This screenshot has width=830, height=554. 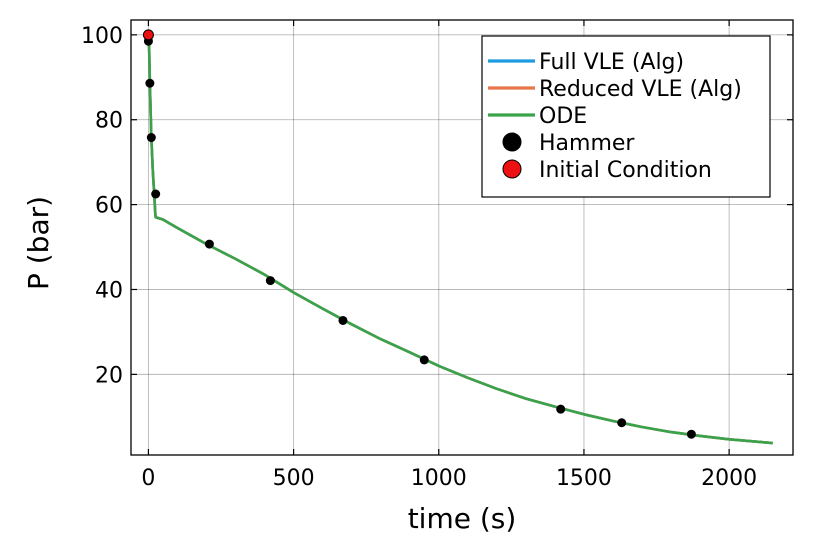 What do you see at coordinates (148, 35) in the screenshot?
I see `point-initial-condition` at bounding box center [148, 35].